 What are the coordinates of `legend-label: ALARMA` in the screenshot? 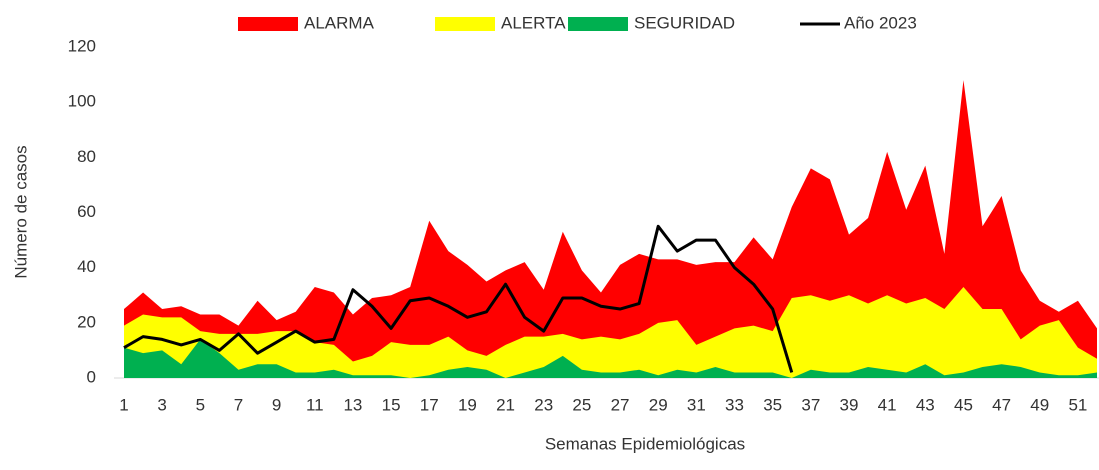 It's located at (339, 22).